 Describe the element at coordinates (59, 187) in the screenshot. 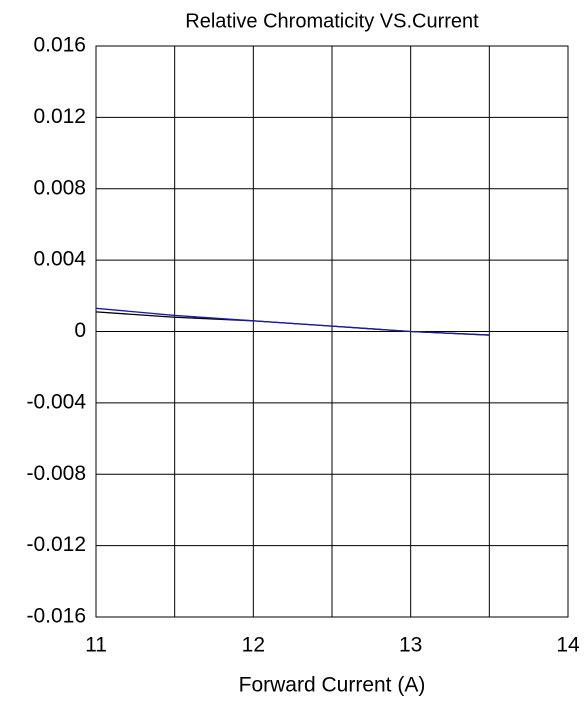

I see `y-tick-label: 0.008` at that location.